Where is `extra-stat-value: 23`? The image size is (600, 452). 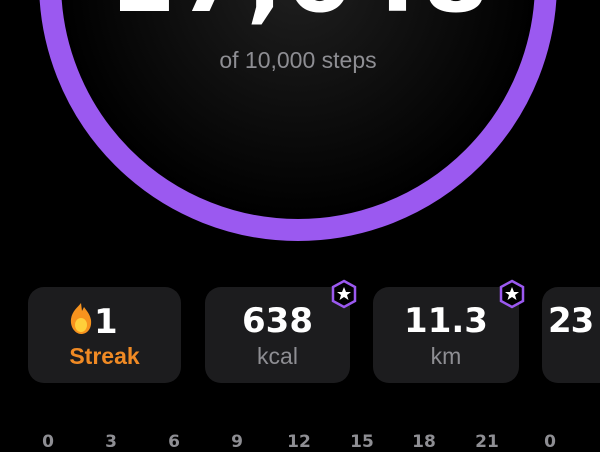 extra-stat-value: 23 is located at coordinates (571, 321).